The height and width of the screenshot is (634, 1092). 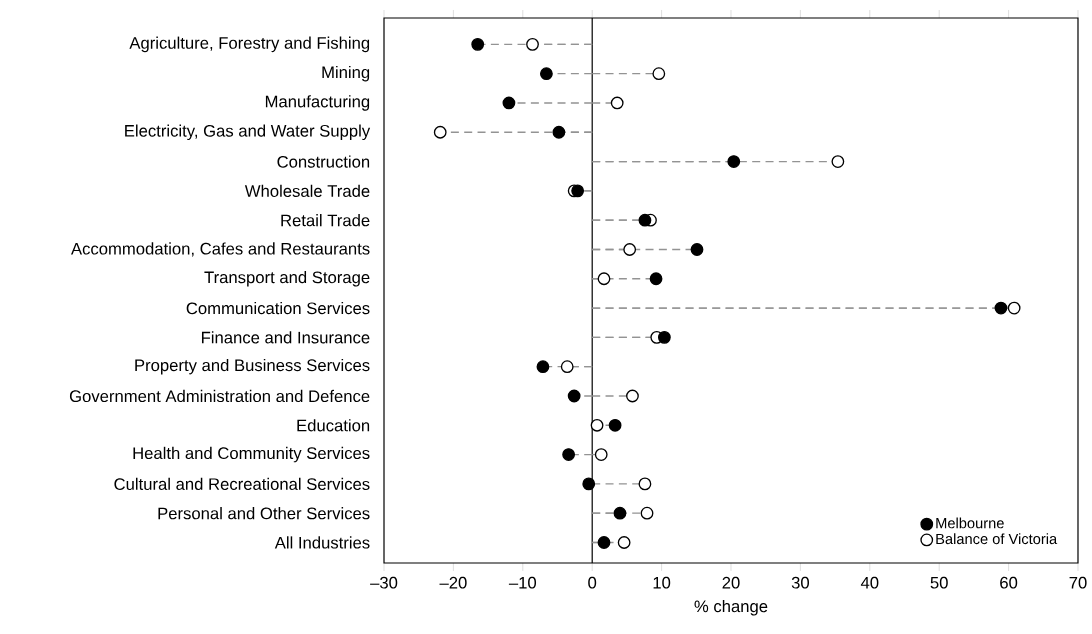 I want to click on y-tick-label: Wholesale Trade, so click(x=307, y=190).